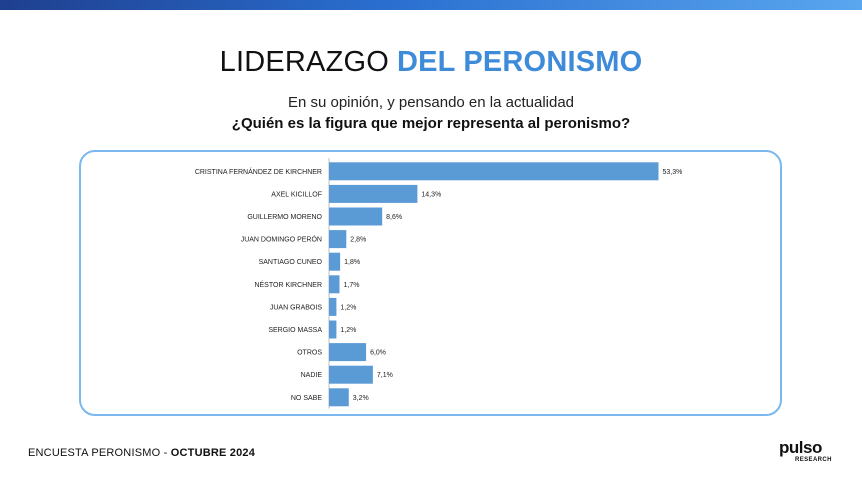 This screenshot has height=484, width=862. Describe the element at coordinates (309, 353) in the screenshot. I see `category-label: OTROS` at that location.